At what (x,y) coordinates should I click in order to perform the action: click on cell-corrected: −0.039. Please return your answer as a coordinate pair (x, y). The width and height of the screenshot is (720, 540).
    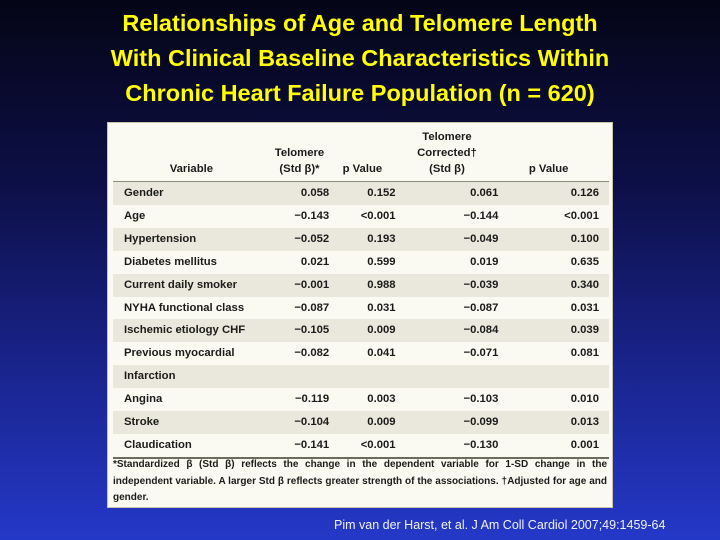
    Looking at the image, I should click on (447, 285).